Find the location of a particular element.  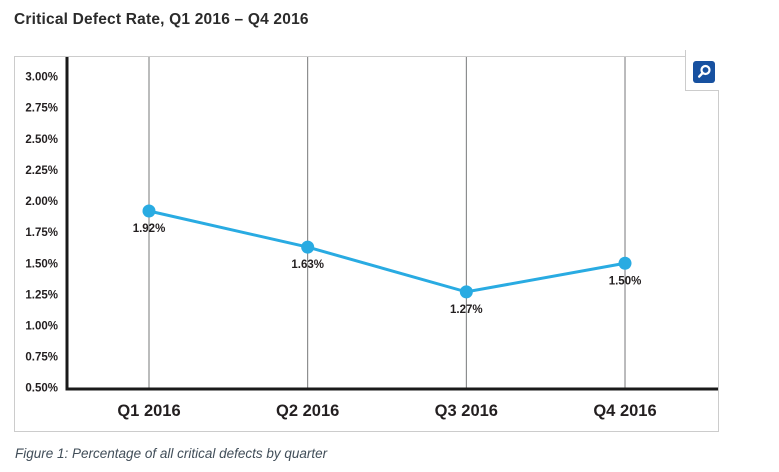

data-point-q4-2016 is located at coordinates (625, 263).